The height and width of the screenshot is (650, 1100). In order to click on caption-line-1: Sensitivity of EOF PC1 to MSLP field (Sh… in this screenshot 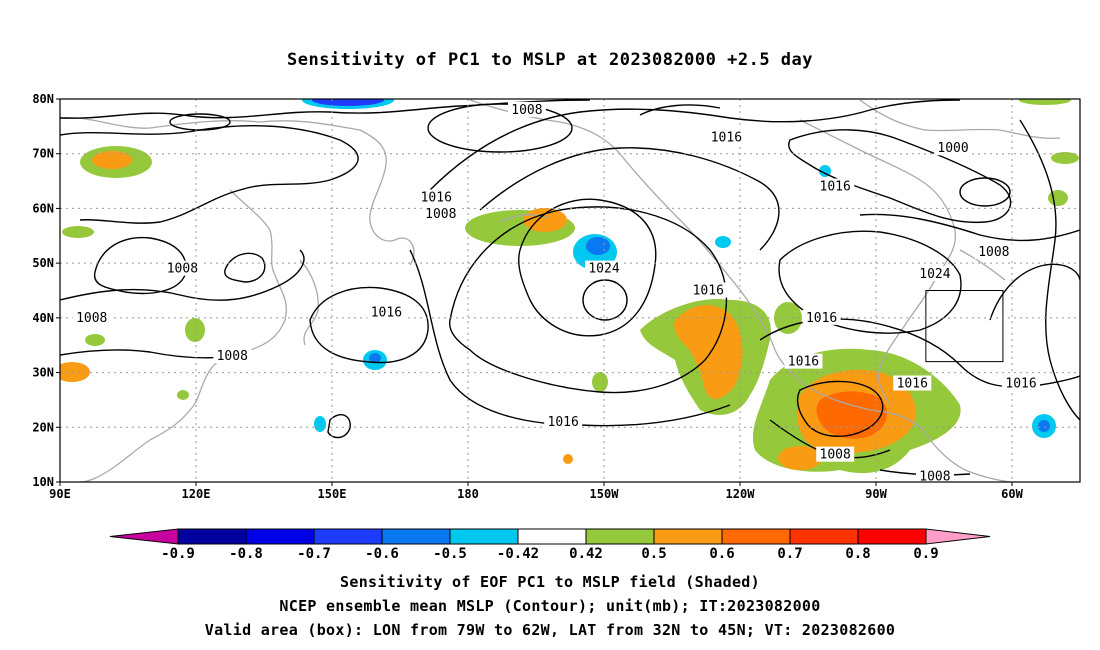, I will do `click(550, 582)`.